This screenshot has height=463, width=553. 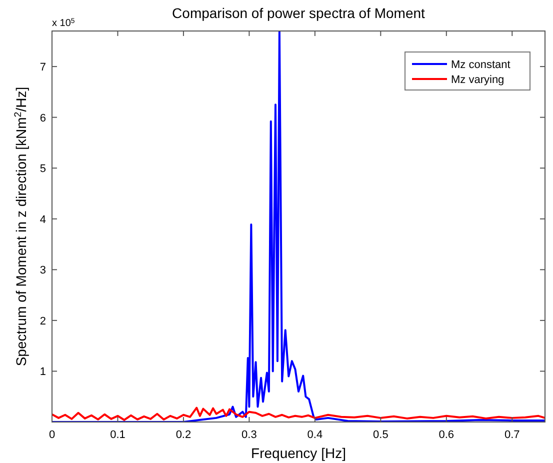 I want to click on y-tick-label: 5, so click(x=43, y=169).